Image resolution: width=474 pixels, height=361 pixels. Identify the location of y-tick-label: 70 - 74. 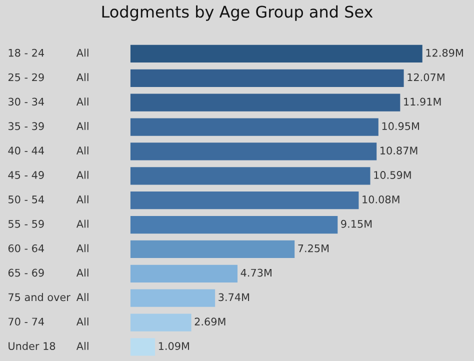
(26, 322).